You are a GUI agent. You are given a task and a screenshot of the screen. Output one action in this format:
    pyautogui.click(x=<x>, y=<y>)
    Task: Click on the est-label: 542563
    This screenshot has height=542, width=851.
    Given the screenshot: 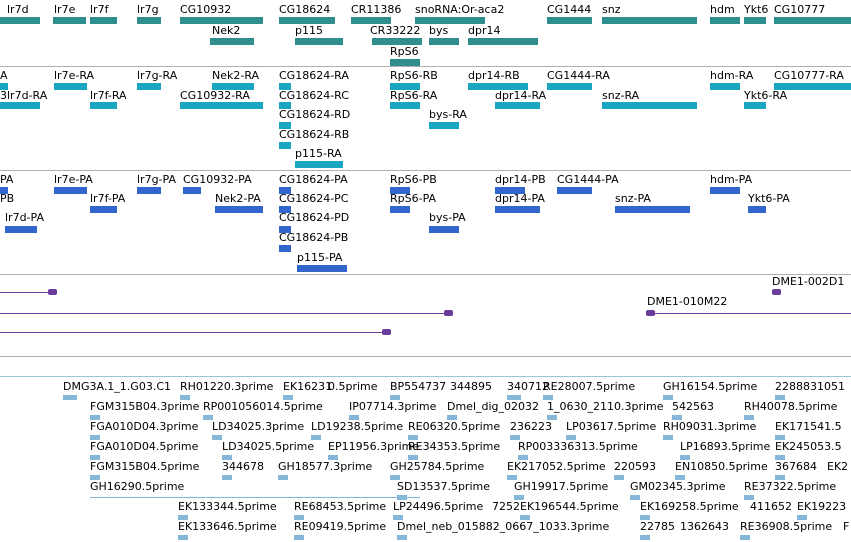 What is the action you would take?
    pyautogui.click(x=693, y=406)
    